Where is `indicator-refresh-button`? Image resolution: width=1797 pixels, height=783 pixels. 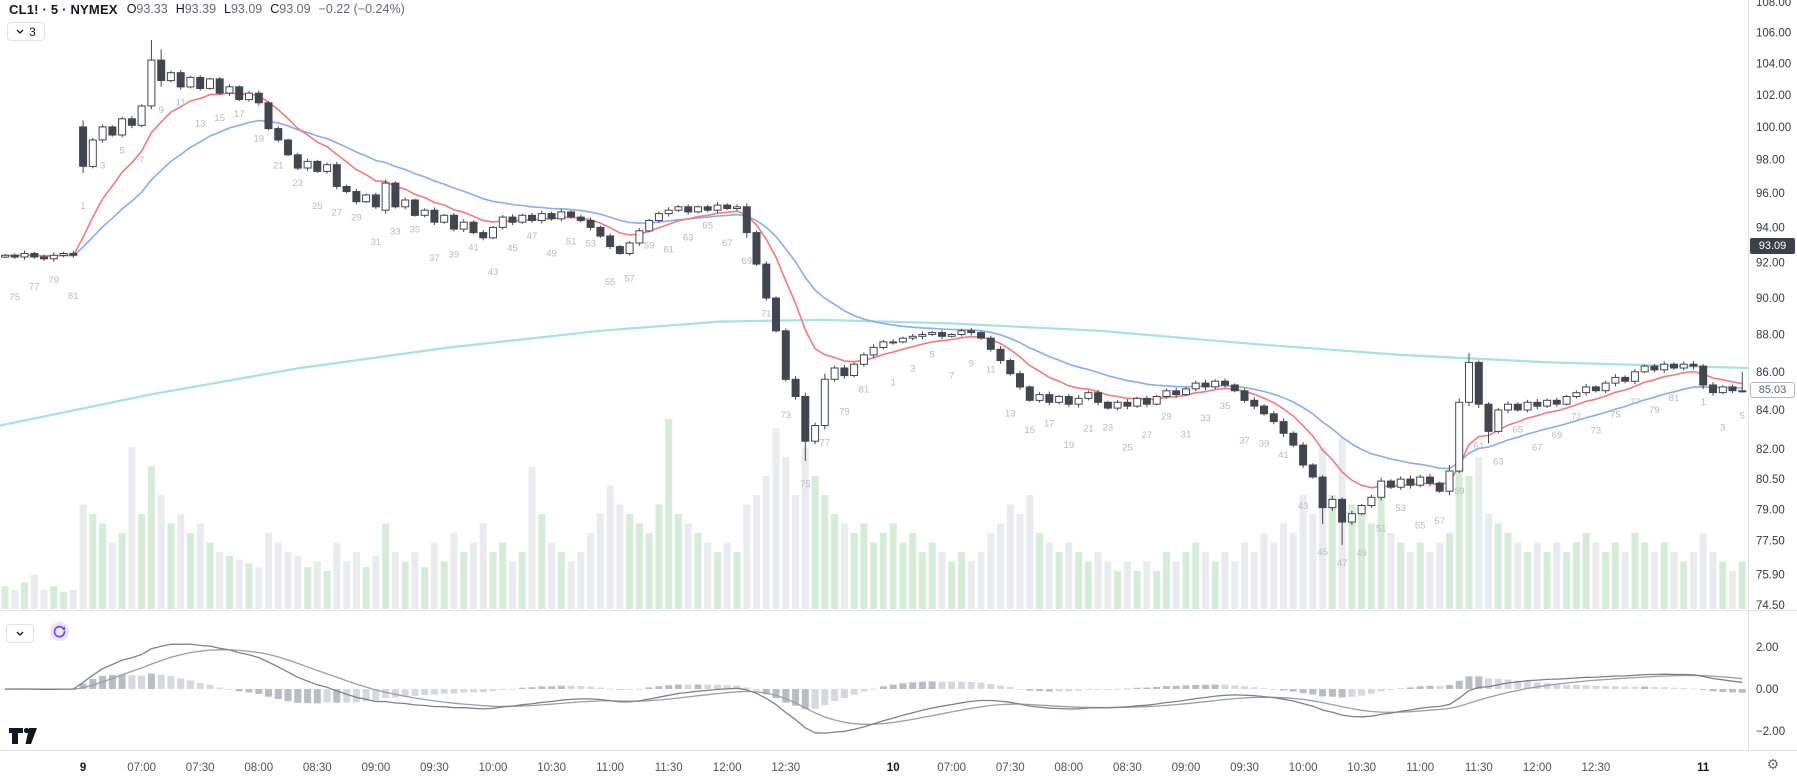 indicator-refresh-button is located at coordinates (59, 631).